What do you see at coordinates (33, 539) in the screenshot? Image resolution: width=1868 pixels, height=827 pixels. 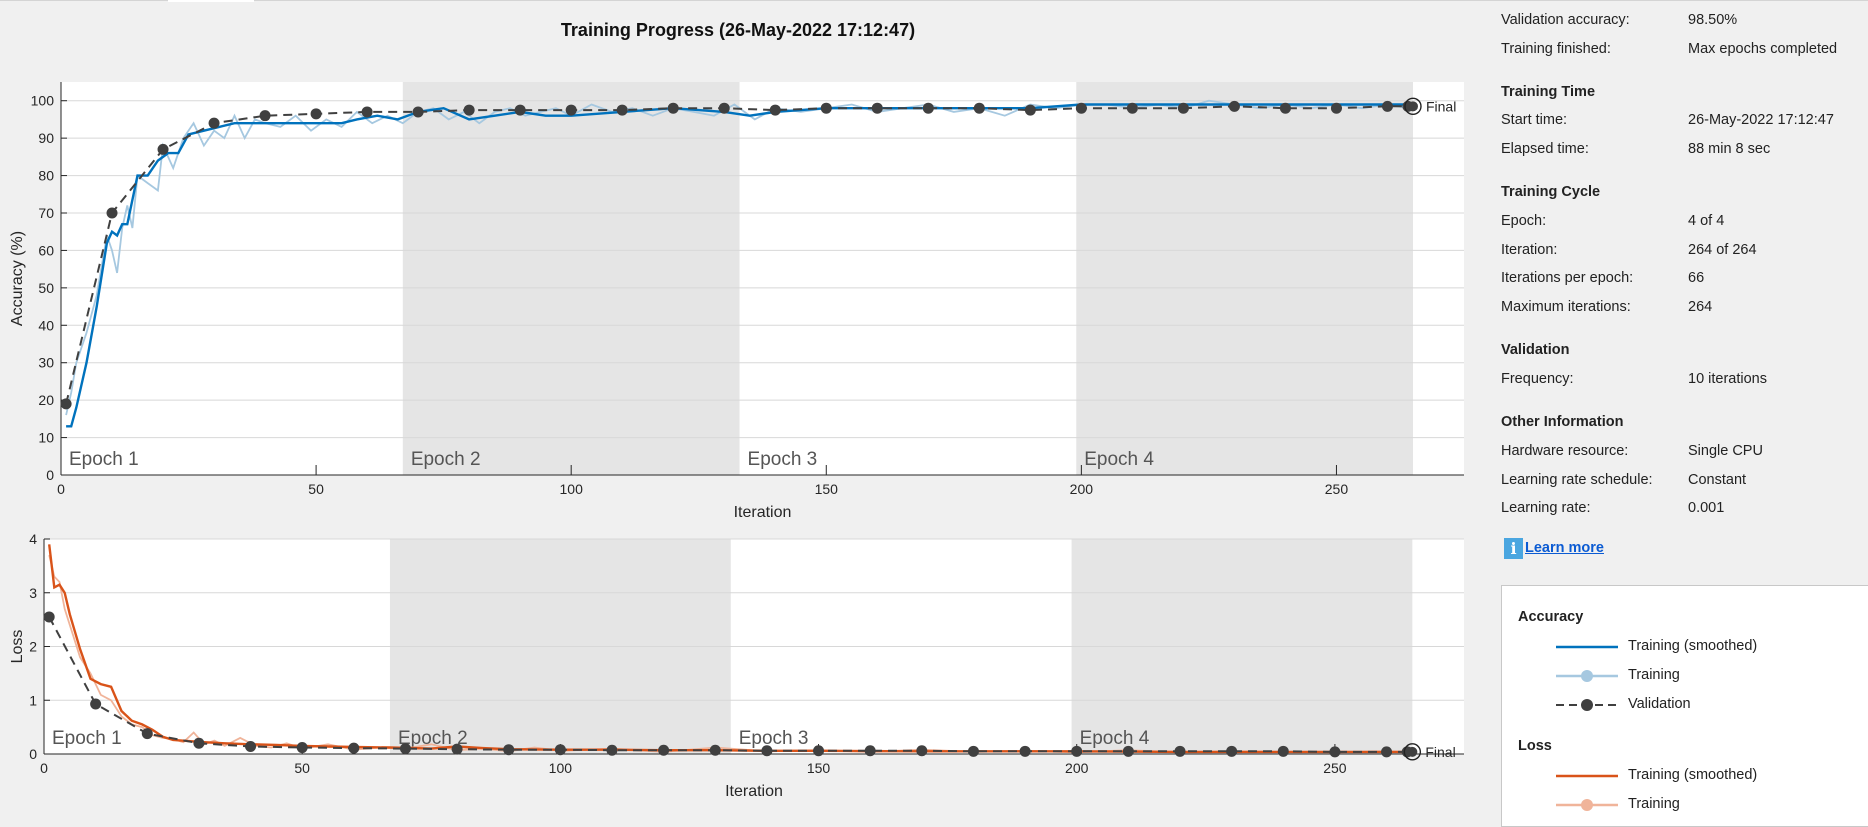 I see `y-tick-label: 4` at bounding box center [33, 539].